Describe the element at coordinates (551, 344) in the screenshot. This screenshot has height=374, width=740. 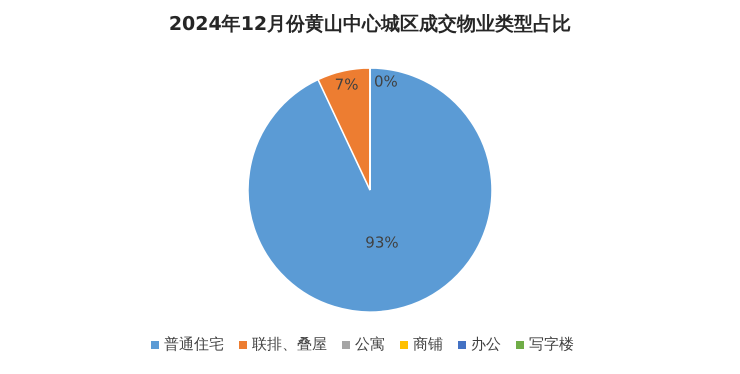
I see `legend-label: 写字楼` at that location.